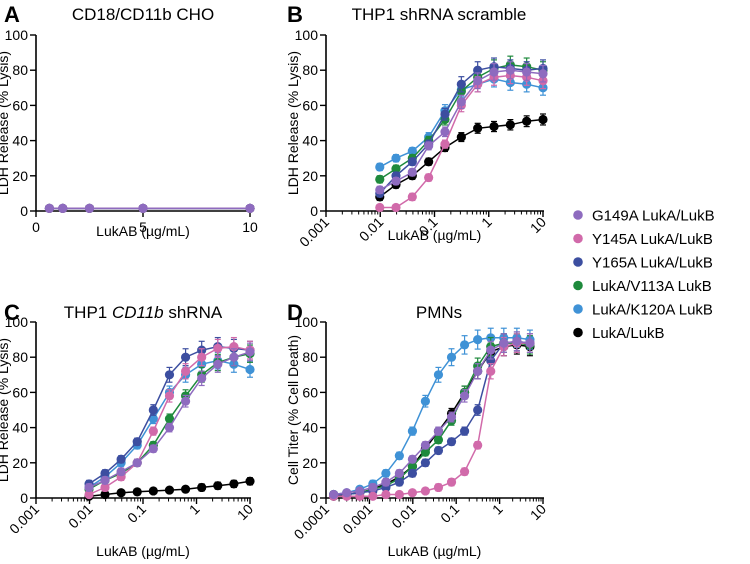 The width and height of the screenshot is (750, 564). What do you see at coordinates (652, 310) in the screenshot?
I see `legend-label: LukA/K120A LukB` at bounding box center [652, 310].